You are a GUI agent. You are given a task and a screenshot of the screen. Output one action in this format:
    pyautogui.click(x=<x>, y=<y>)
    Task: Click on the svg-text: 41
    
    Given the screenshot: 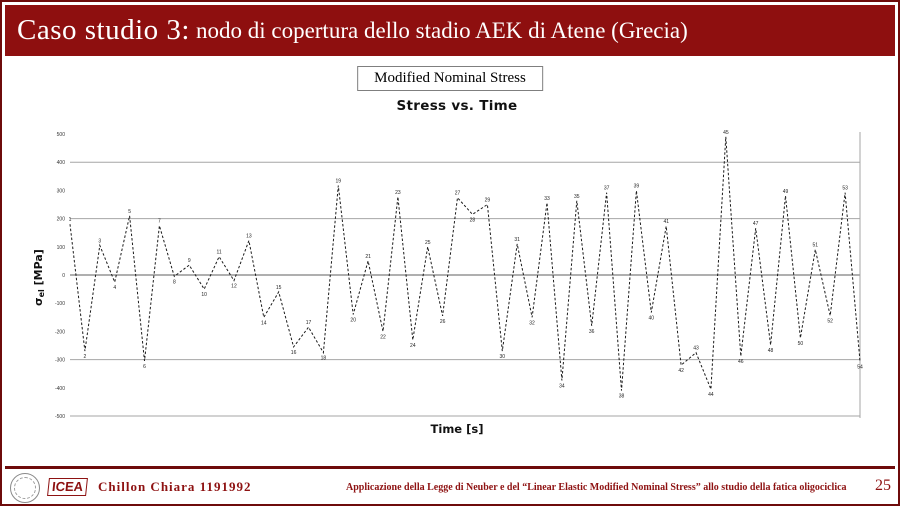 What is the action you would take?
    pyautogui.click(x=666, y=222)
    